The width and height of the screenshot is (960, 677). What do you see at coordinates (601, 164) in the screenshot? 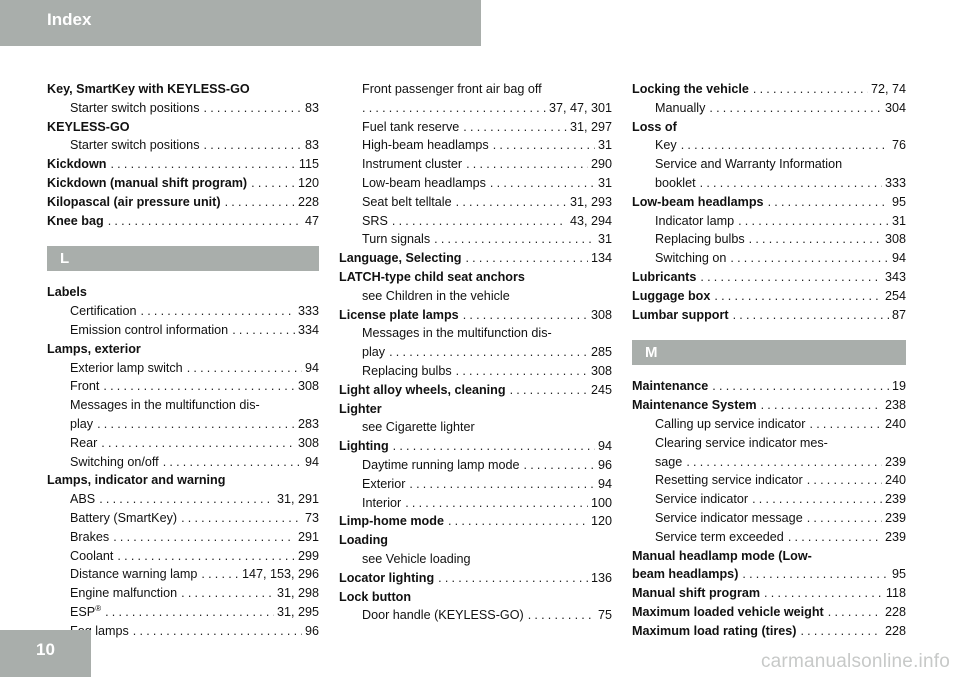
I see `page-ref: 290` at bounding box center [601, 164].